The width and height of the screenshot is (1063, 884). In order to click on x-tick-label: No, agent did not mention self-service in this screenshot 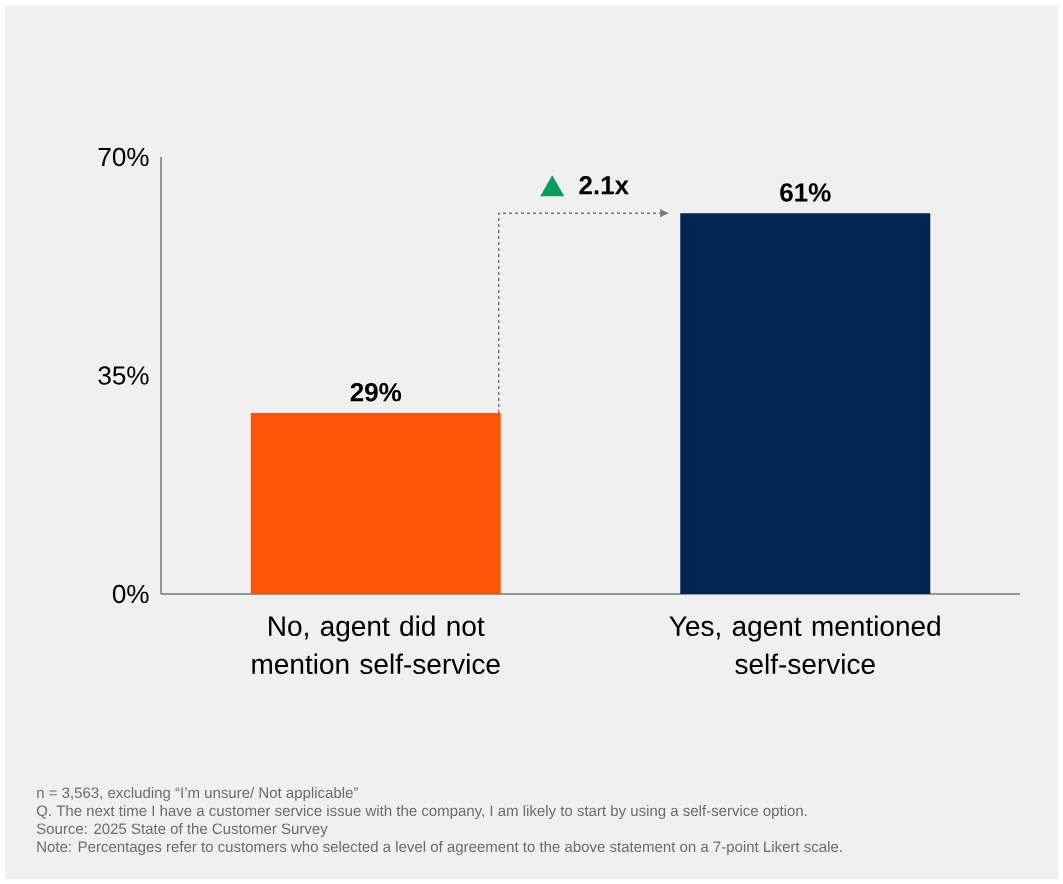, I will do `click(376, 645)`.